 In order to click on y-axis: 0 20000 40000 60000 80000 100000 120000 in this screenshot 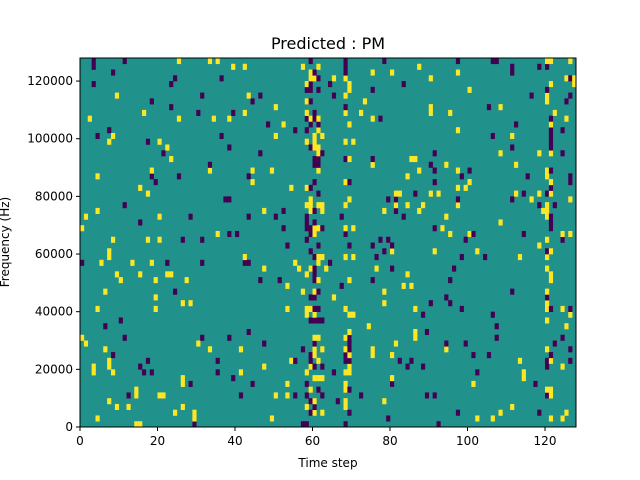, I will do `click(53, 254)`.